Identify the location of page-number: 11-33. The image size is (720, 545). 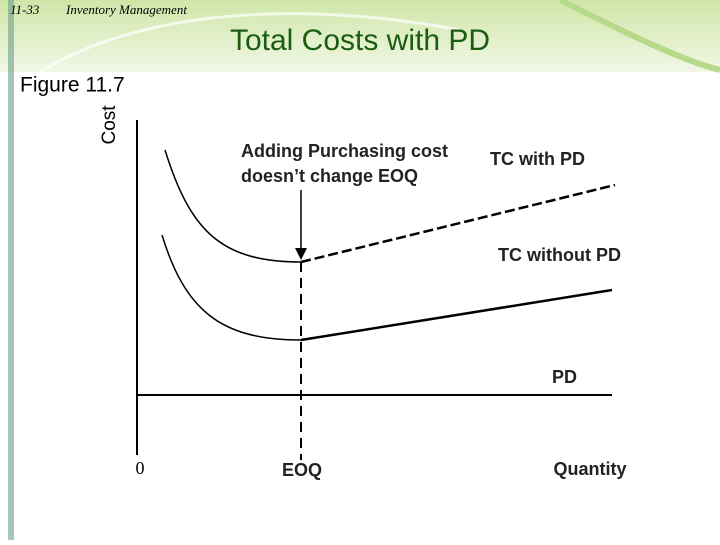
(25, 9).